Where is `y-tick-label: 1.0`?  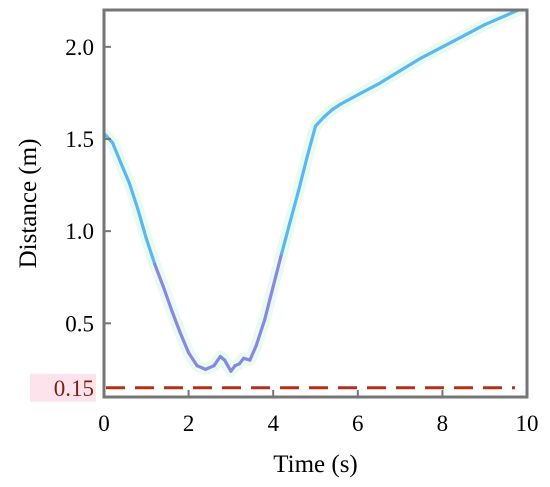
y-tick-label: 1.0 is located at coordinates (79, 231).